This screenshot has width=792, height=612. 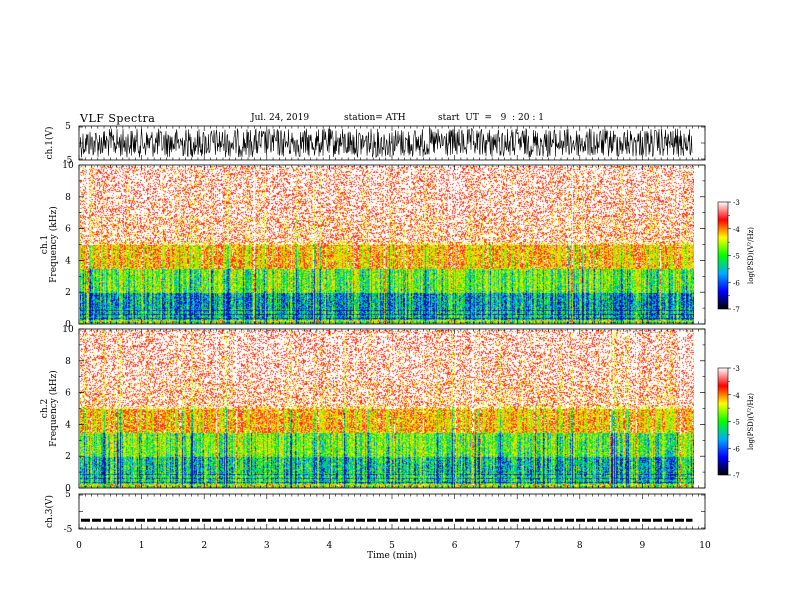 I want to click on ch2-colorbar-label: log(PSD)(V²/Hz), so click(x=751, y=421).